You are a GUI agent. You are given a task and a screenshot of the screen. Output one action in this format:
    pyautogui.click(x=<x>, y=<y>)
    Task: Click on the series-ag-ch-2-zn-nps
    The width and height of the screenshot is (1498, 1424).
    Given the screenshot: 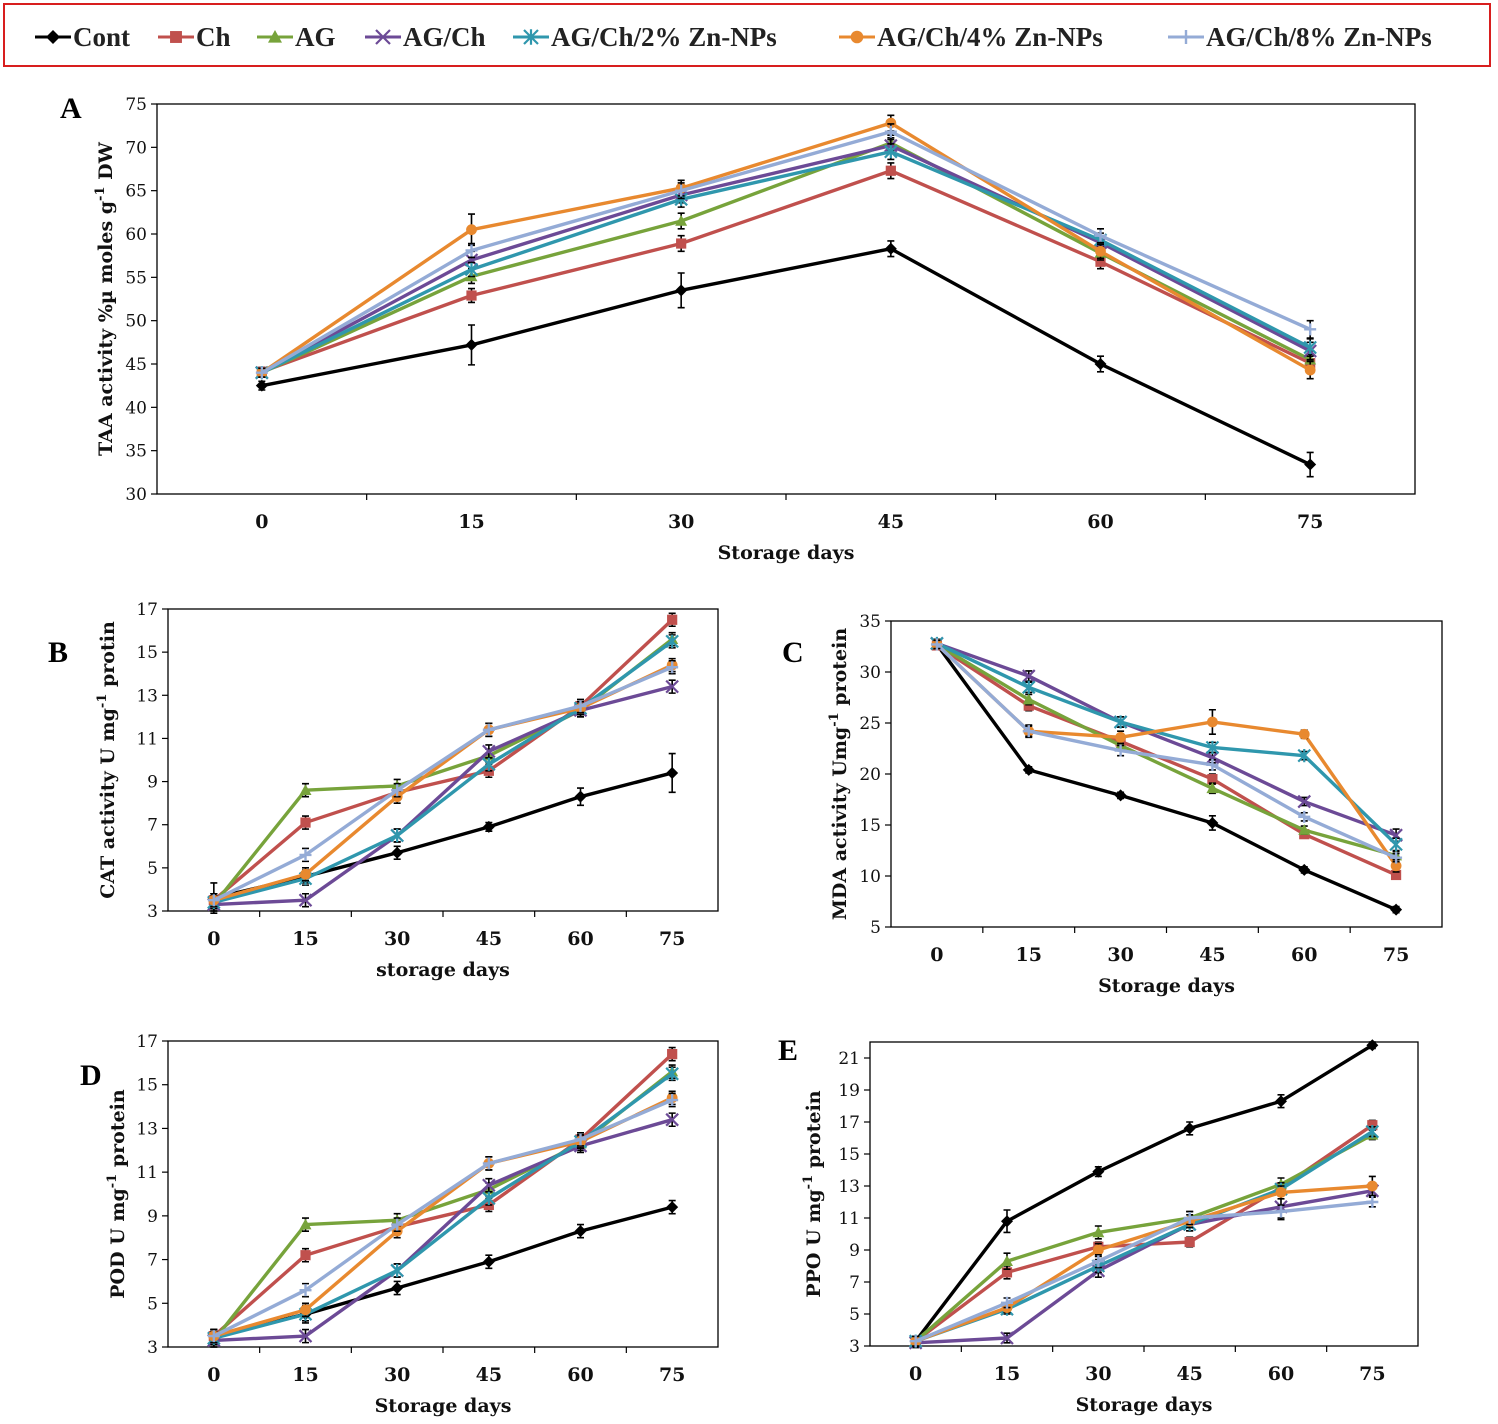 What is the action you would take?
    pyautogui.click(x=1166, y=744)
    